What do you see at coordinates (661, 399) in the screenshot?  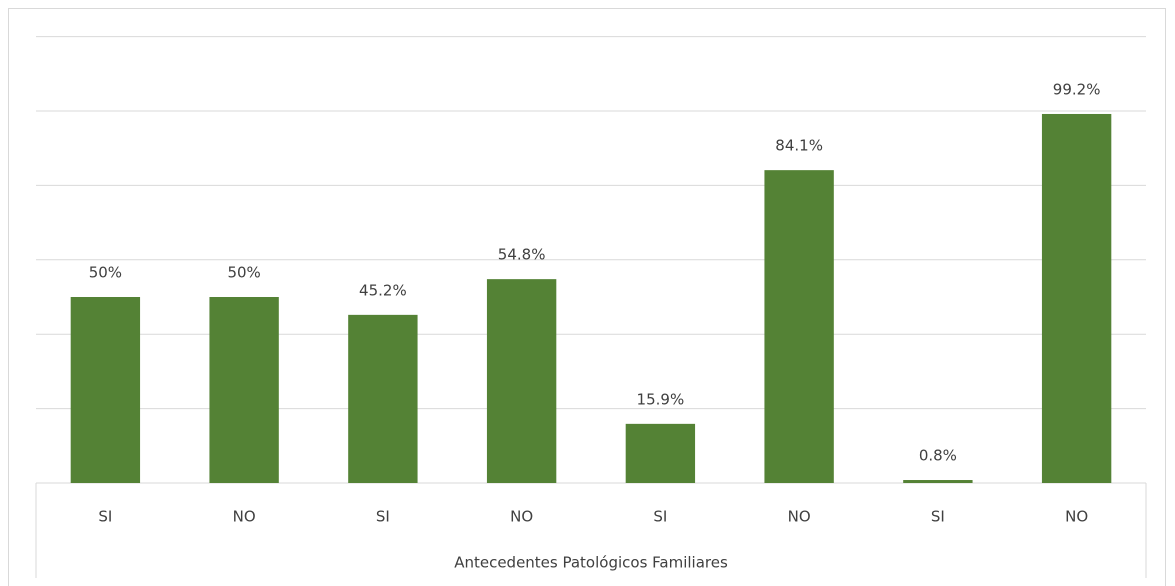 I see `data-label: 15.9%` at bounding box center [661, 399].